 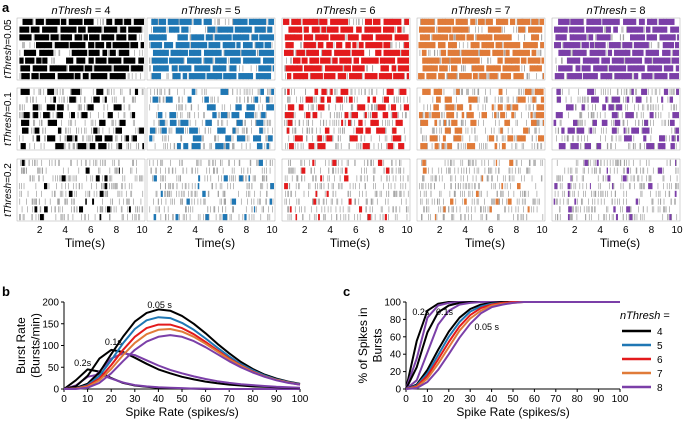 I want to click on x-axis-label: Spike Rate (spikes/s), so click(x=181, y=412).